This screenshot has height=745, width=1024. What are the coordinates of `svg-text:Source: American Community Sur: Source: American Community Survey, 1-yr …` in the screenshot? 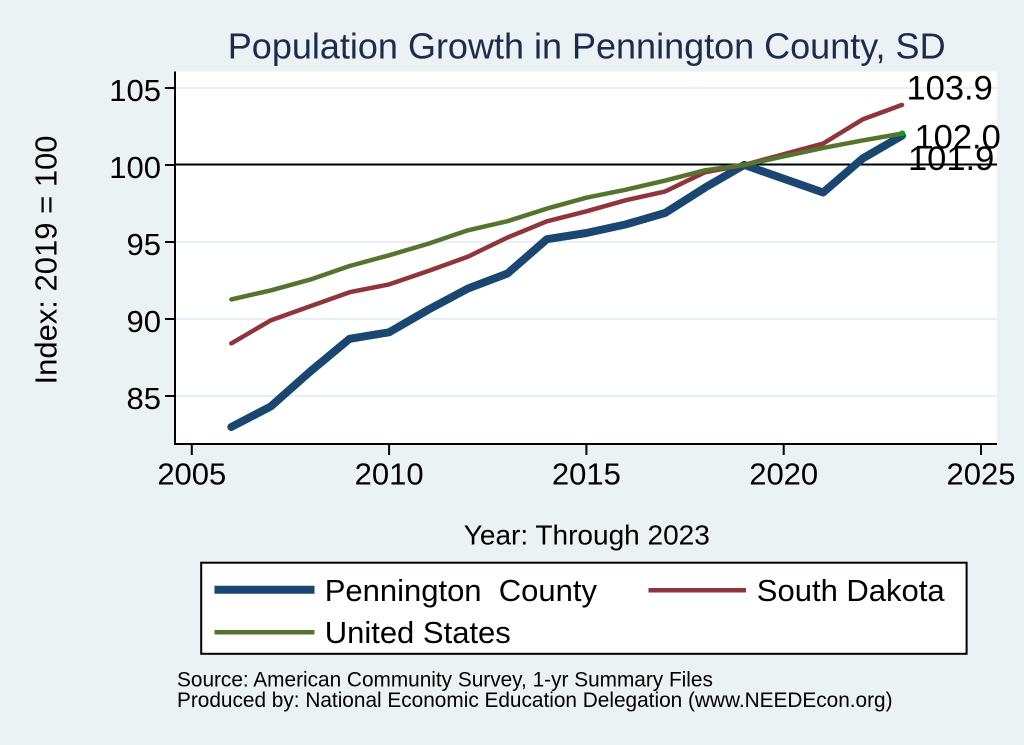 It's located at (445, 680).